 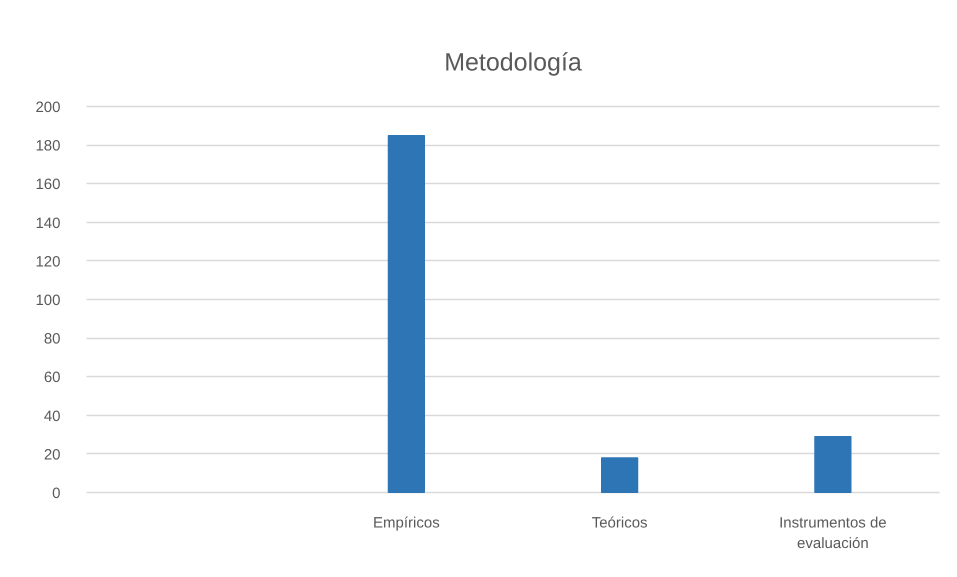 I want to click on y-tick-label: 180, so click(x=48, y=146).